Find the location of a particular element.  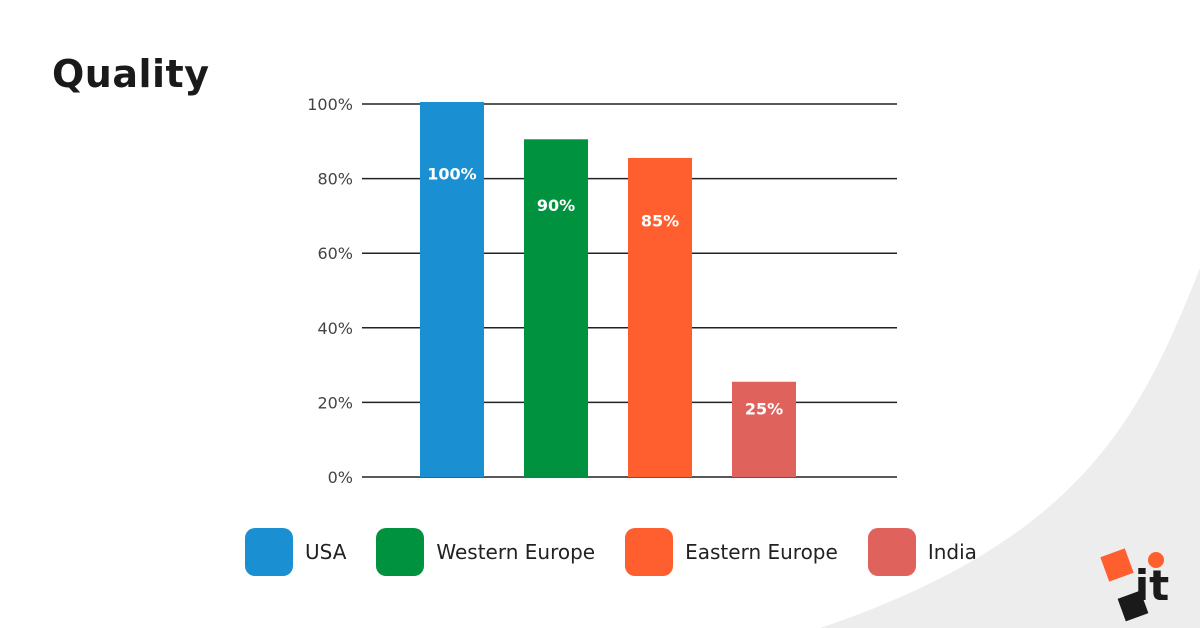

bar-data-labels: 100% 90% 85% 25% is located at coordinates (605, 292).